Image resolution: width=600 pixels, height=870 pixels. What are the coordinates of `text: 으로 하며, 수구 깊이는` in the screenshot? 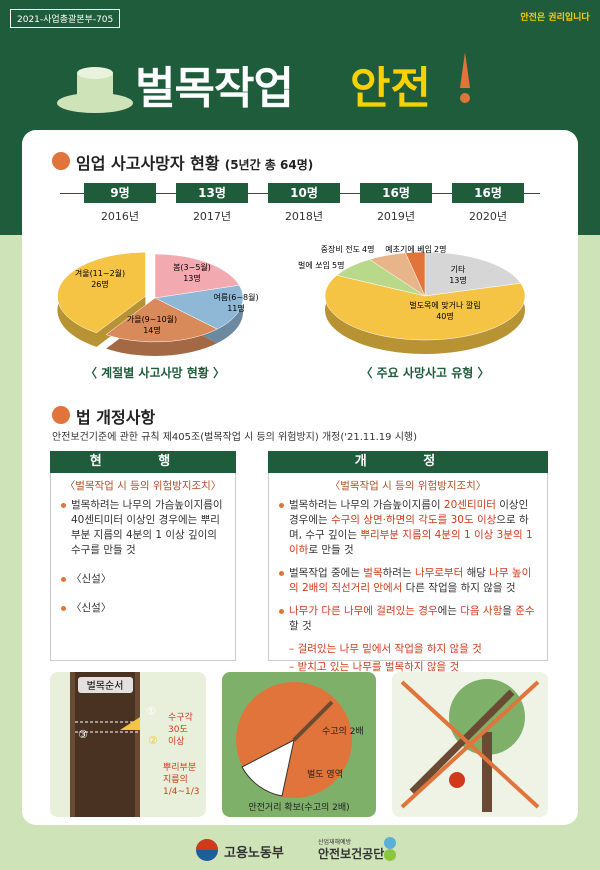 It's located at (409, 527).